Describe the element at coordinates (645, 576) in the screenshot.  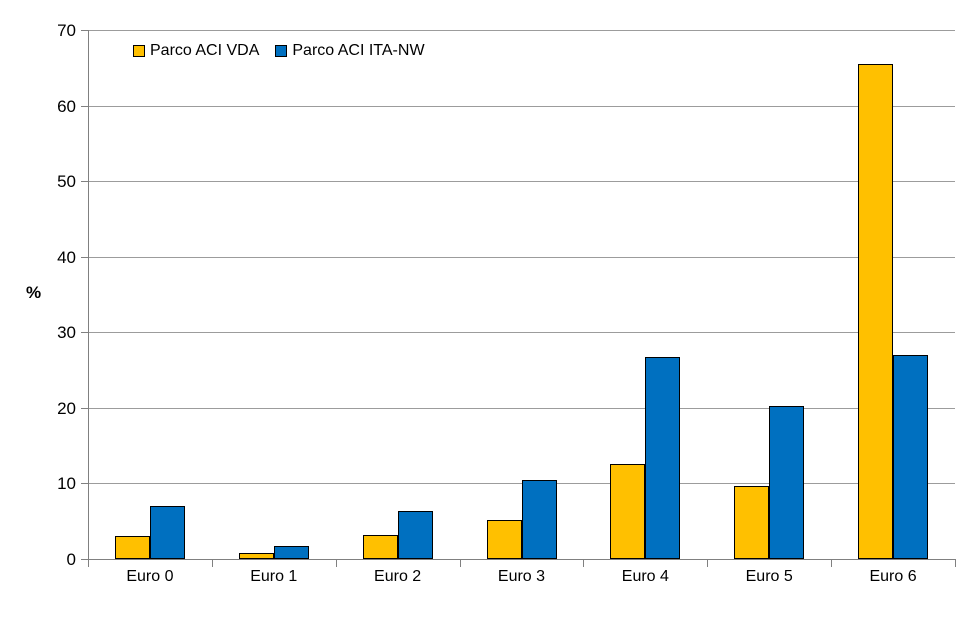
I see `x-tick-label-euro-4: Euro 4` at that location.